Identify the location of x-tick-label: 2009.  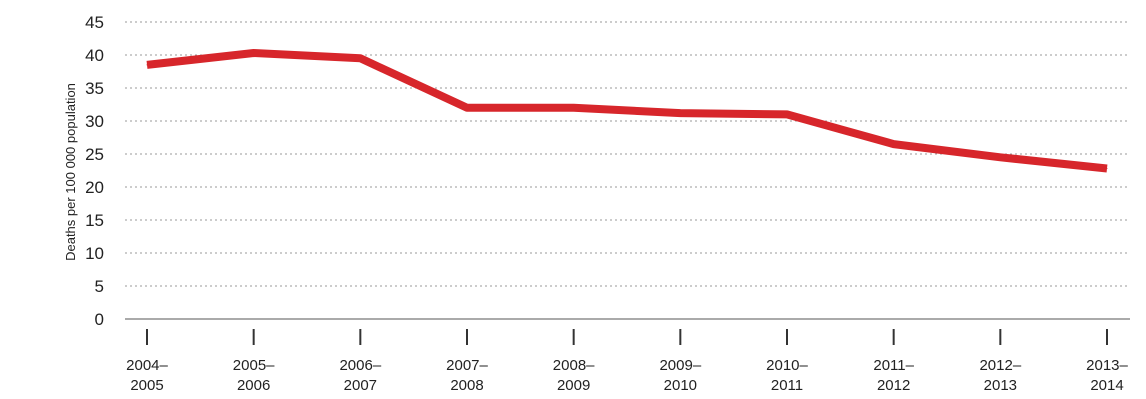
(573, 385).